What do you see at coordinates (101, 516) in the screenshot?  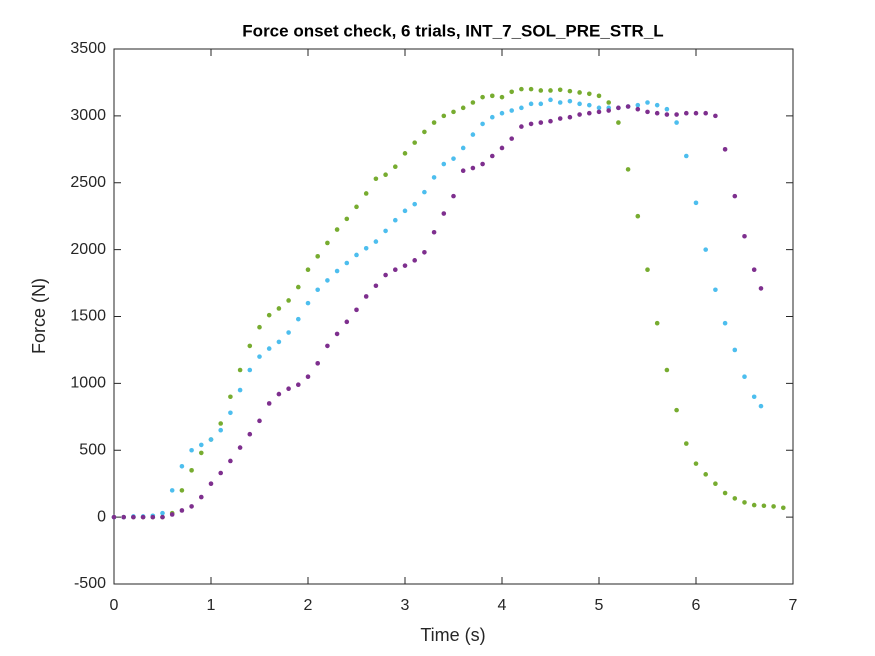 I see `y-tick-label: 0` at bounding box center [101, 516].